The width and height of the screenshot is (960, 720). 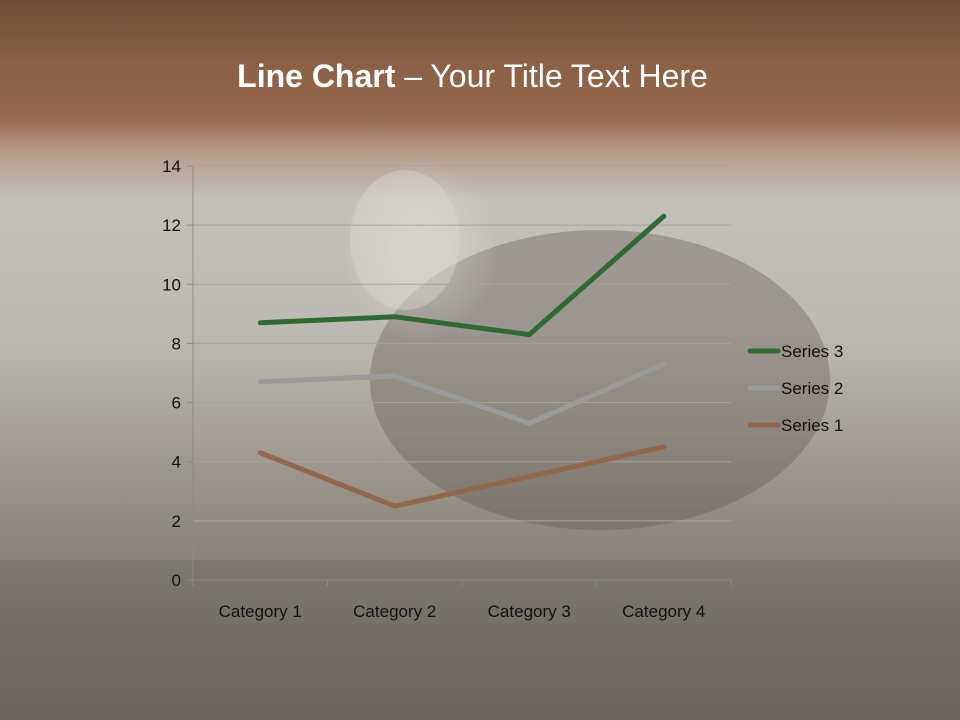 I want to click on y-tick-label: 12, so click(x=171, y=225).